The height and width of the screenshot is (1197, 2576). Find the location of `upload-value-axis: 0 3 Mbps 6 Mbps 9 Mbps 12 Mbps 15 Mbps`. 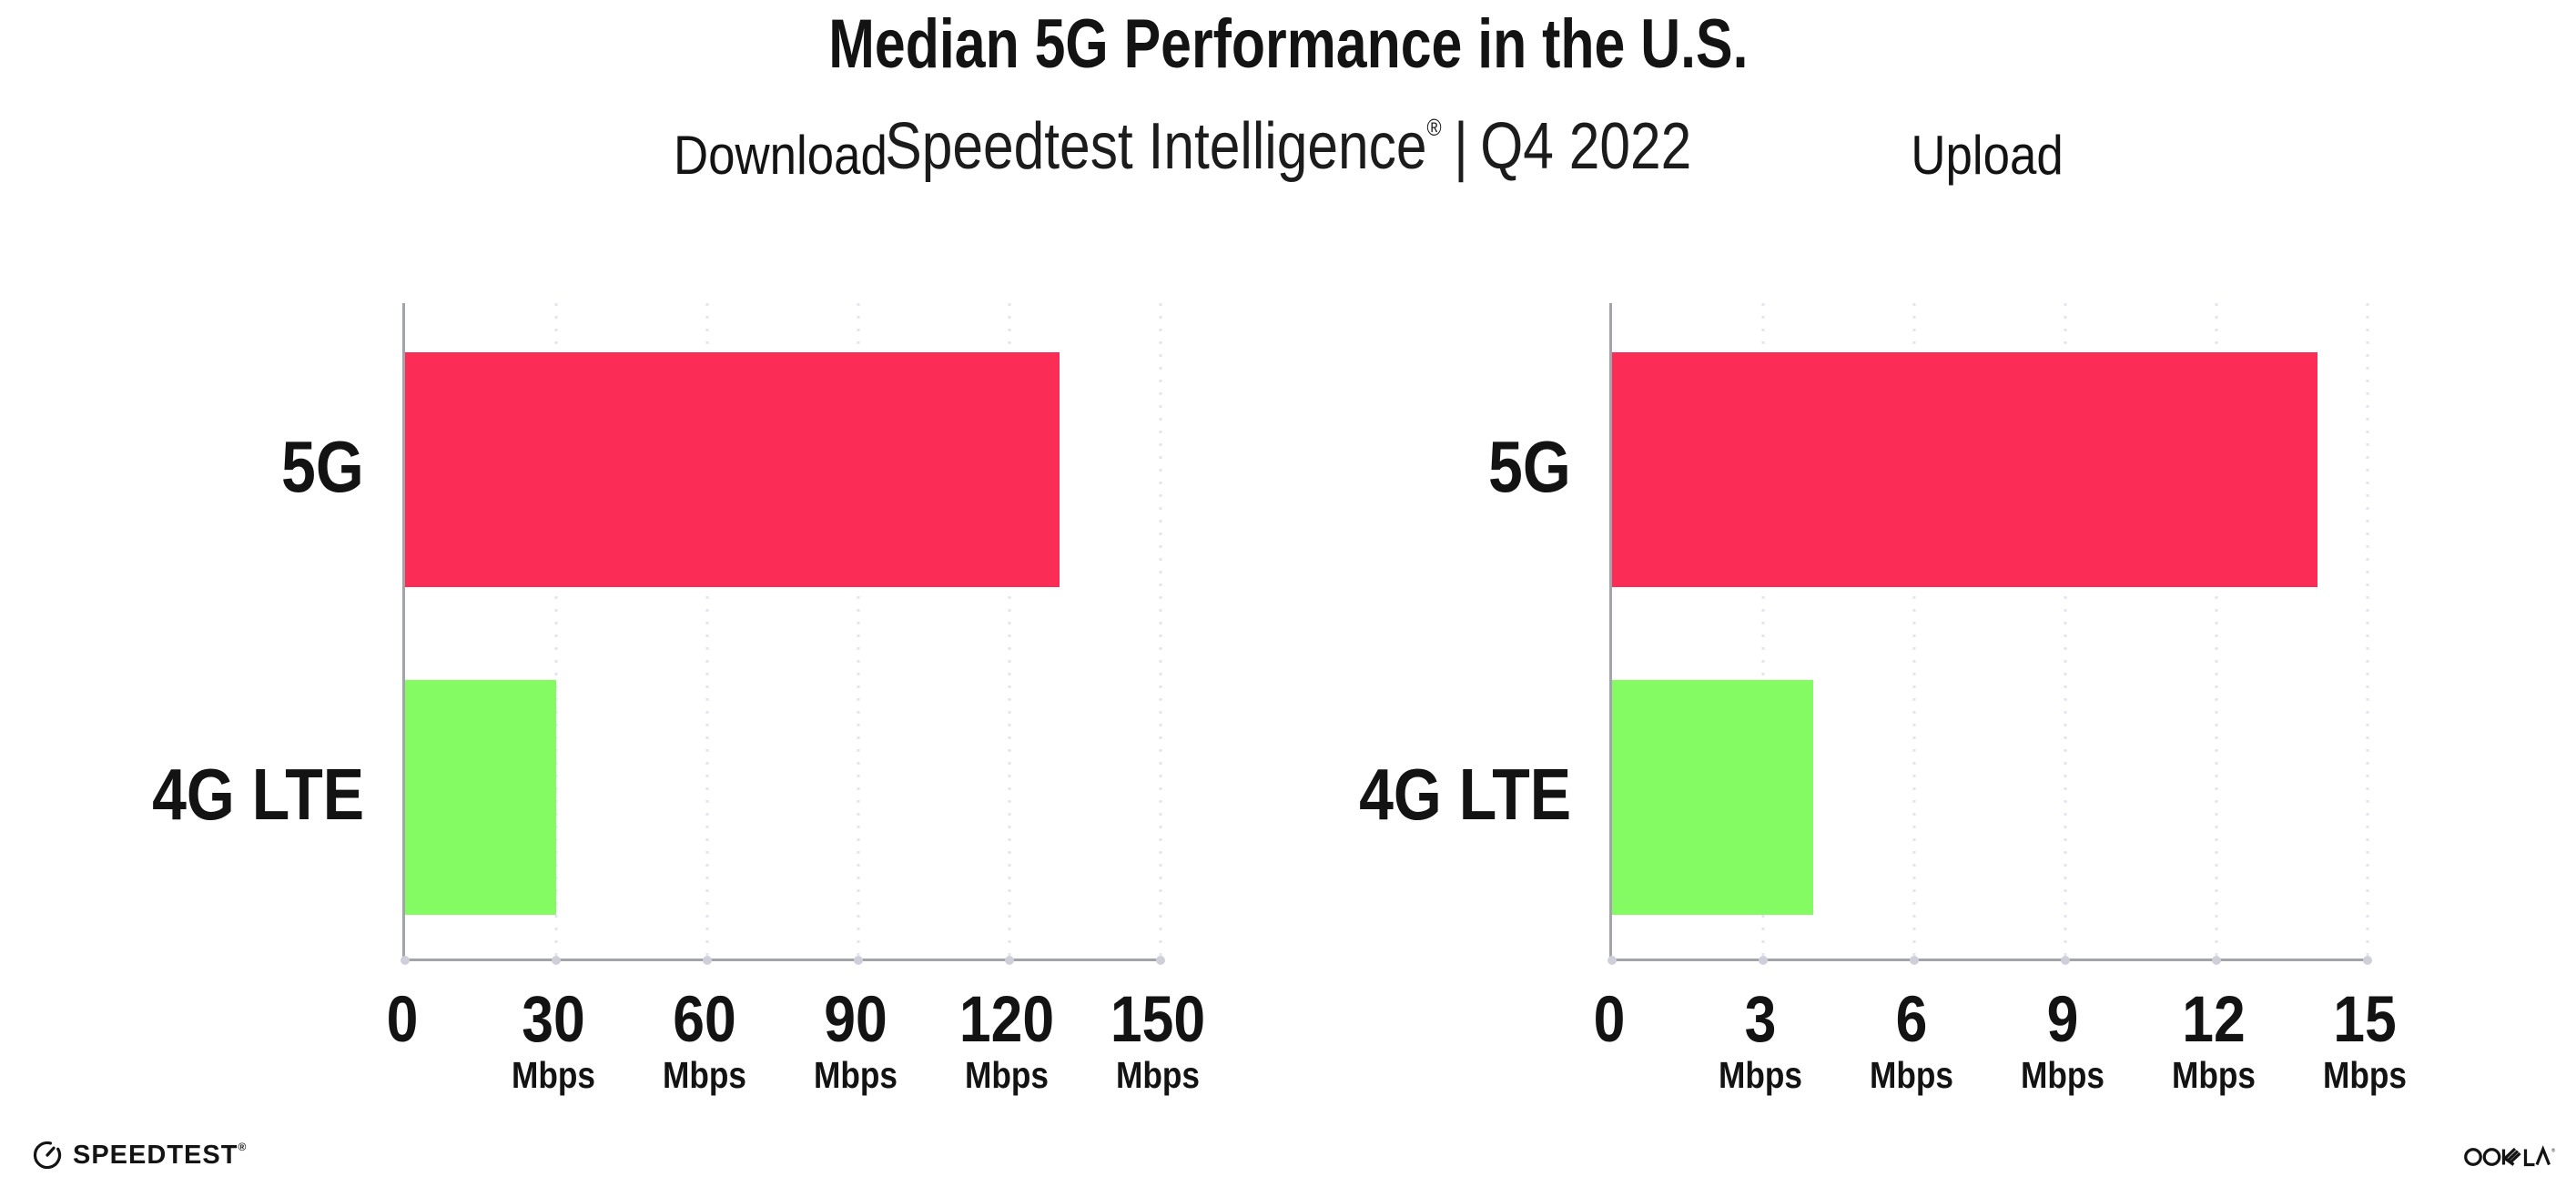

upload-value-axis: 0 3 Mbps 6 Mbps 9 Mbps 12 Mbps 15 Mbps is located at coordinates (2000, 1042).